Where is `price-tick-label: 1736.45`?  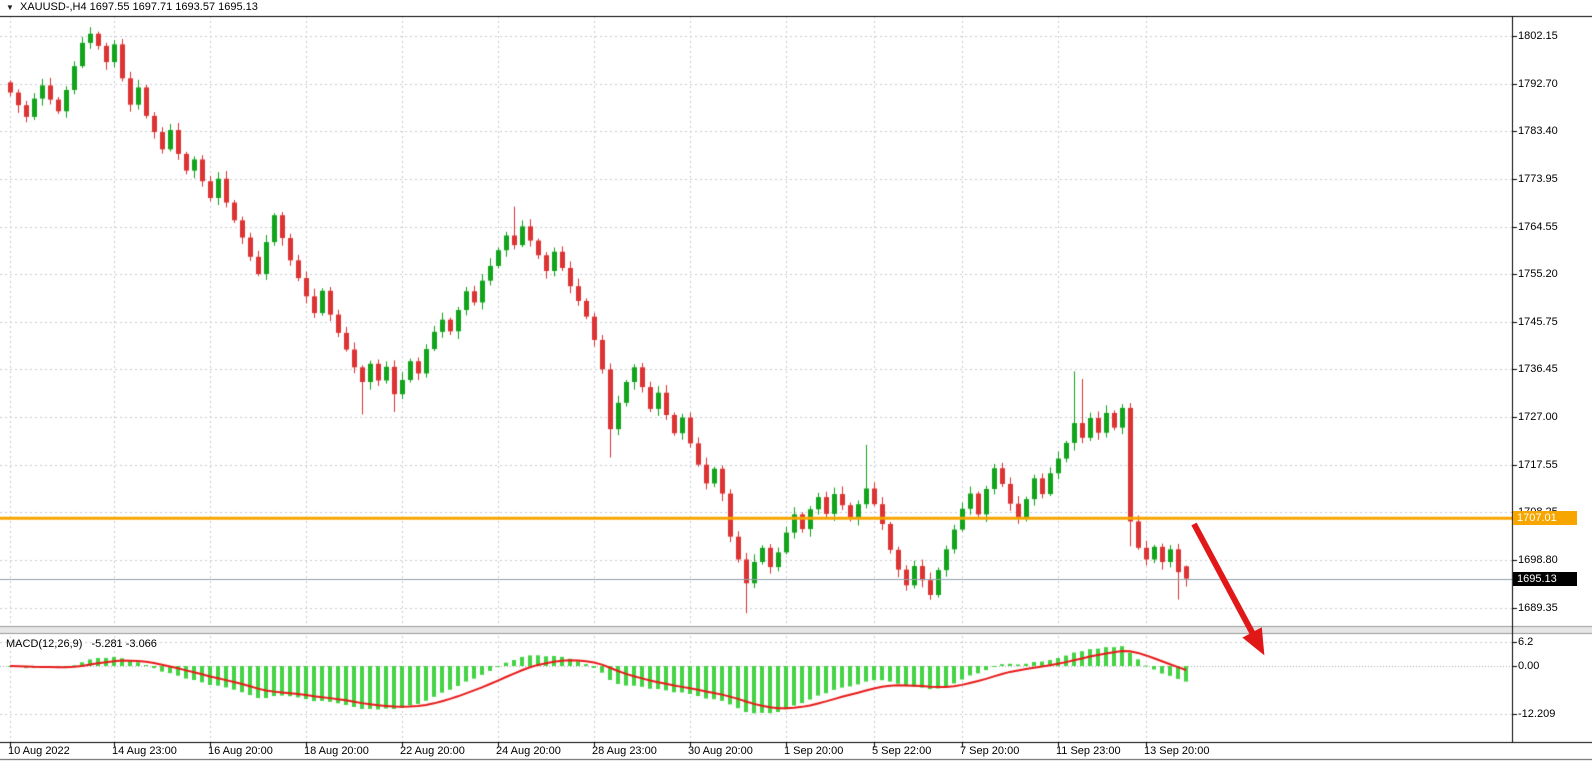 price-tick-label: 1736.45 is located at coordinates (1538, 369).